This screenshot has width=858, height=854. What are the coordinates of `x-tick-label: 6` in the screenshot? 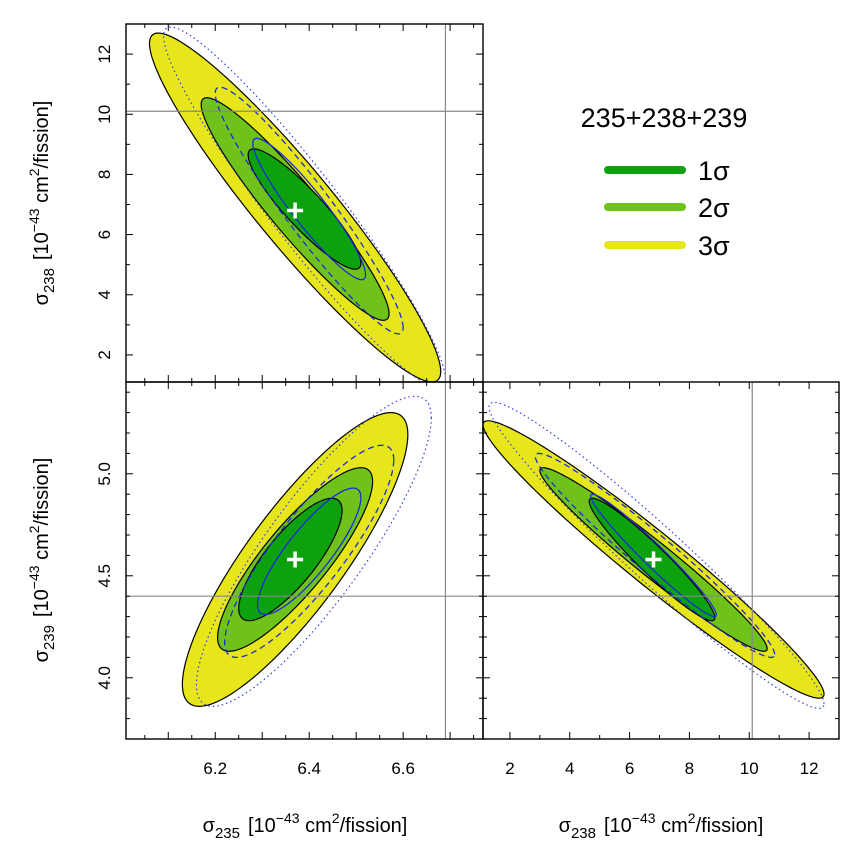 It's located at (629, 768).